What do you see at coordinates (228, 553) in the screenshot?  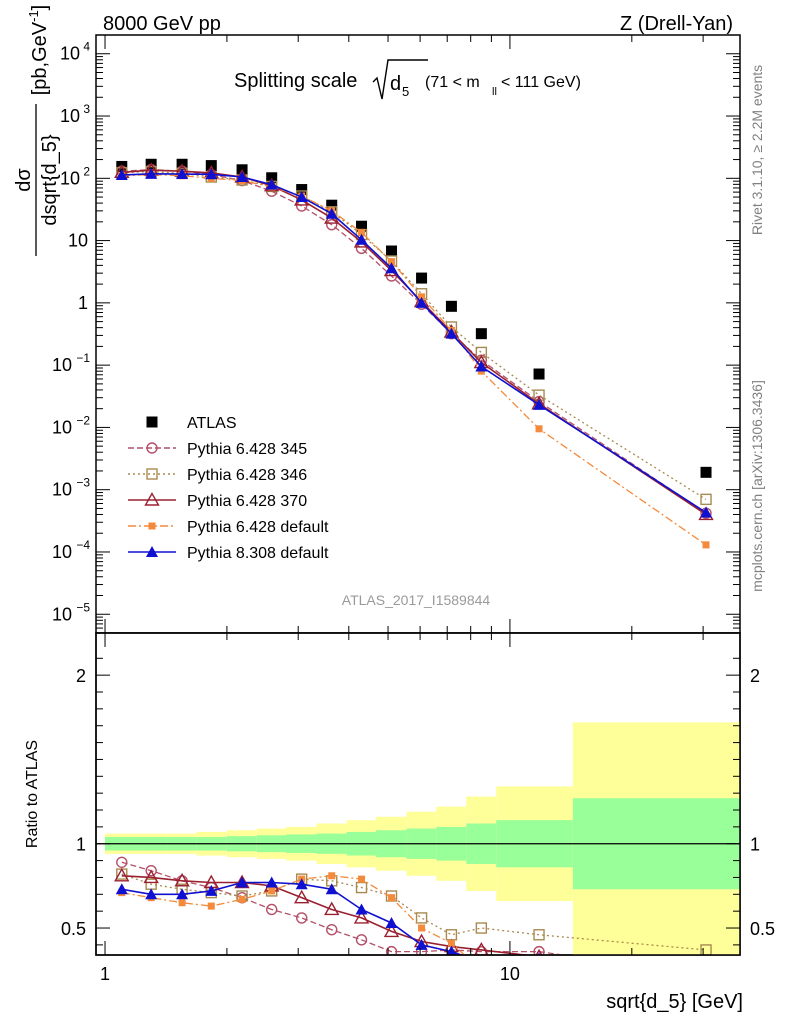 I see `legend-item: Pythia 8.308 default` at bounding box center [228, 553].